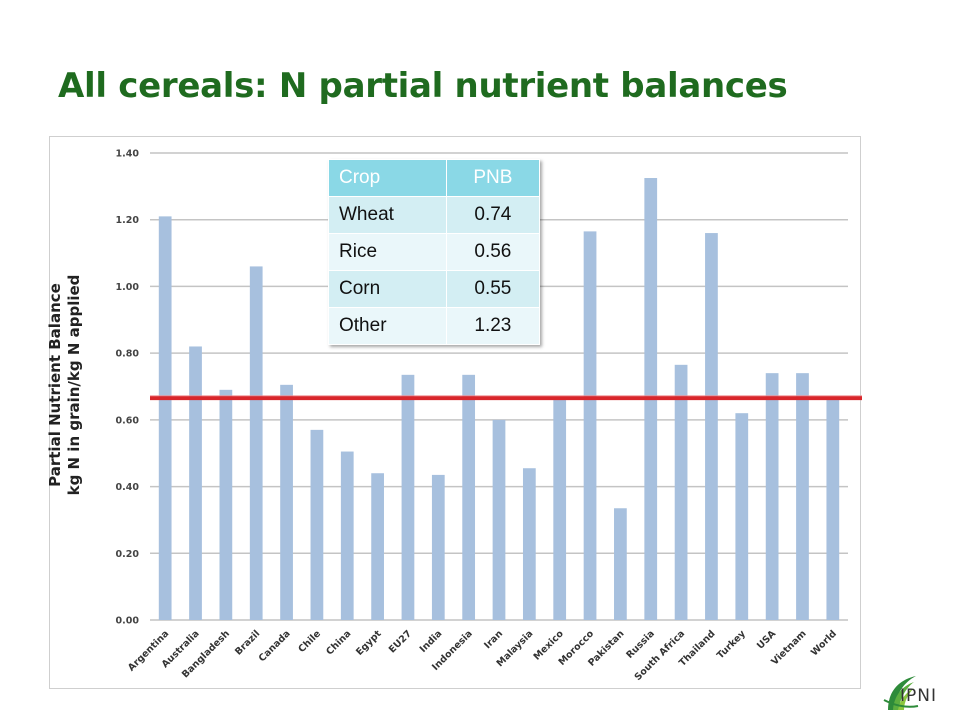 The image size is (960, 720). Describe the element at coordinates (767, 640) in the screenshot. I see `x-tick-label: USA` at that location.